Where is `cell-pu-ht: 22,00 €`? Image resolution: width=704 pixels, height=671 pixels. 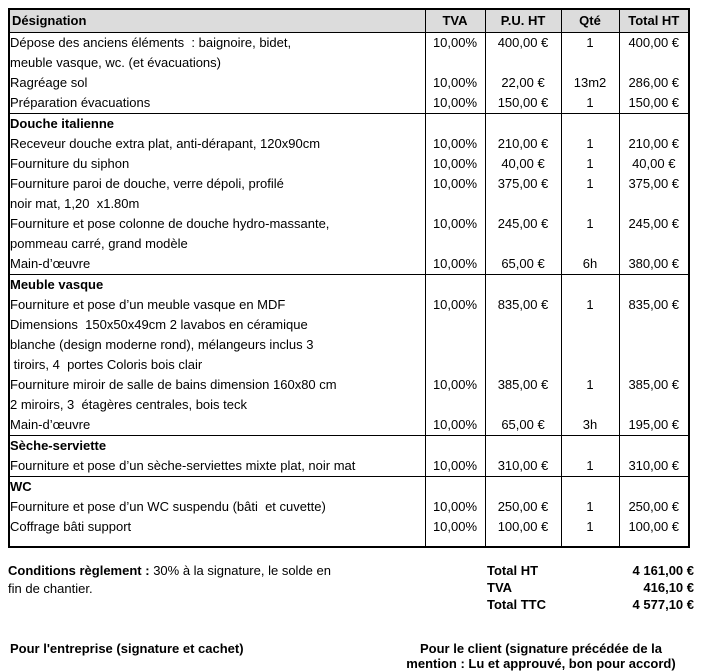 cell-pu-ht: 22,00 € is located at coordinates (523, 83).